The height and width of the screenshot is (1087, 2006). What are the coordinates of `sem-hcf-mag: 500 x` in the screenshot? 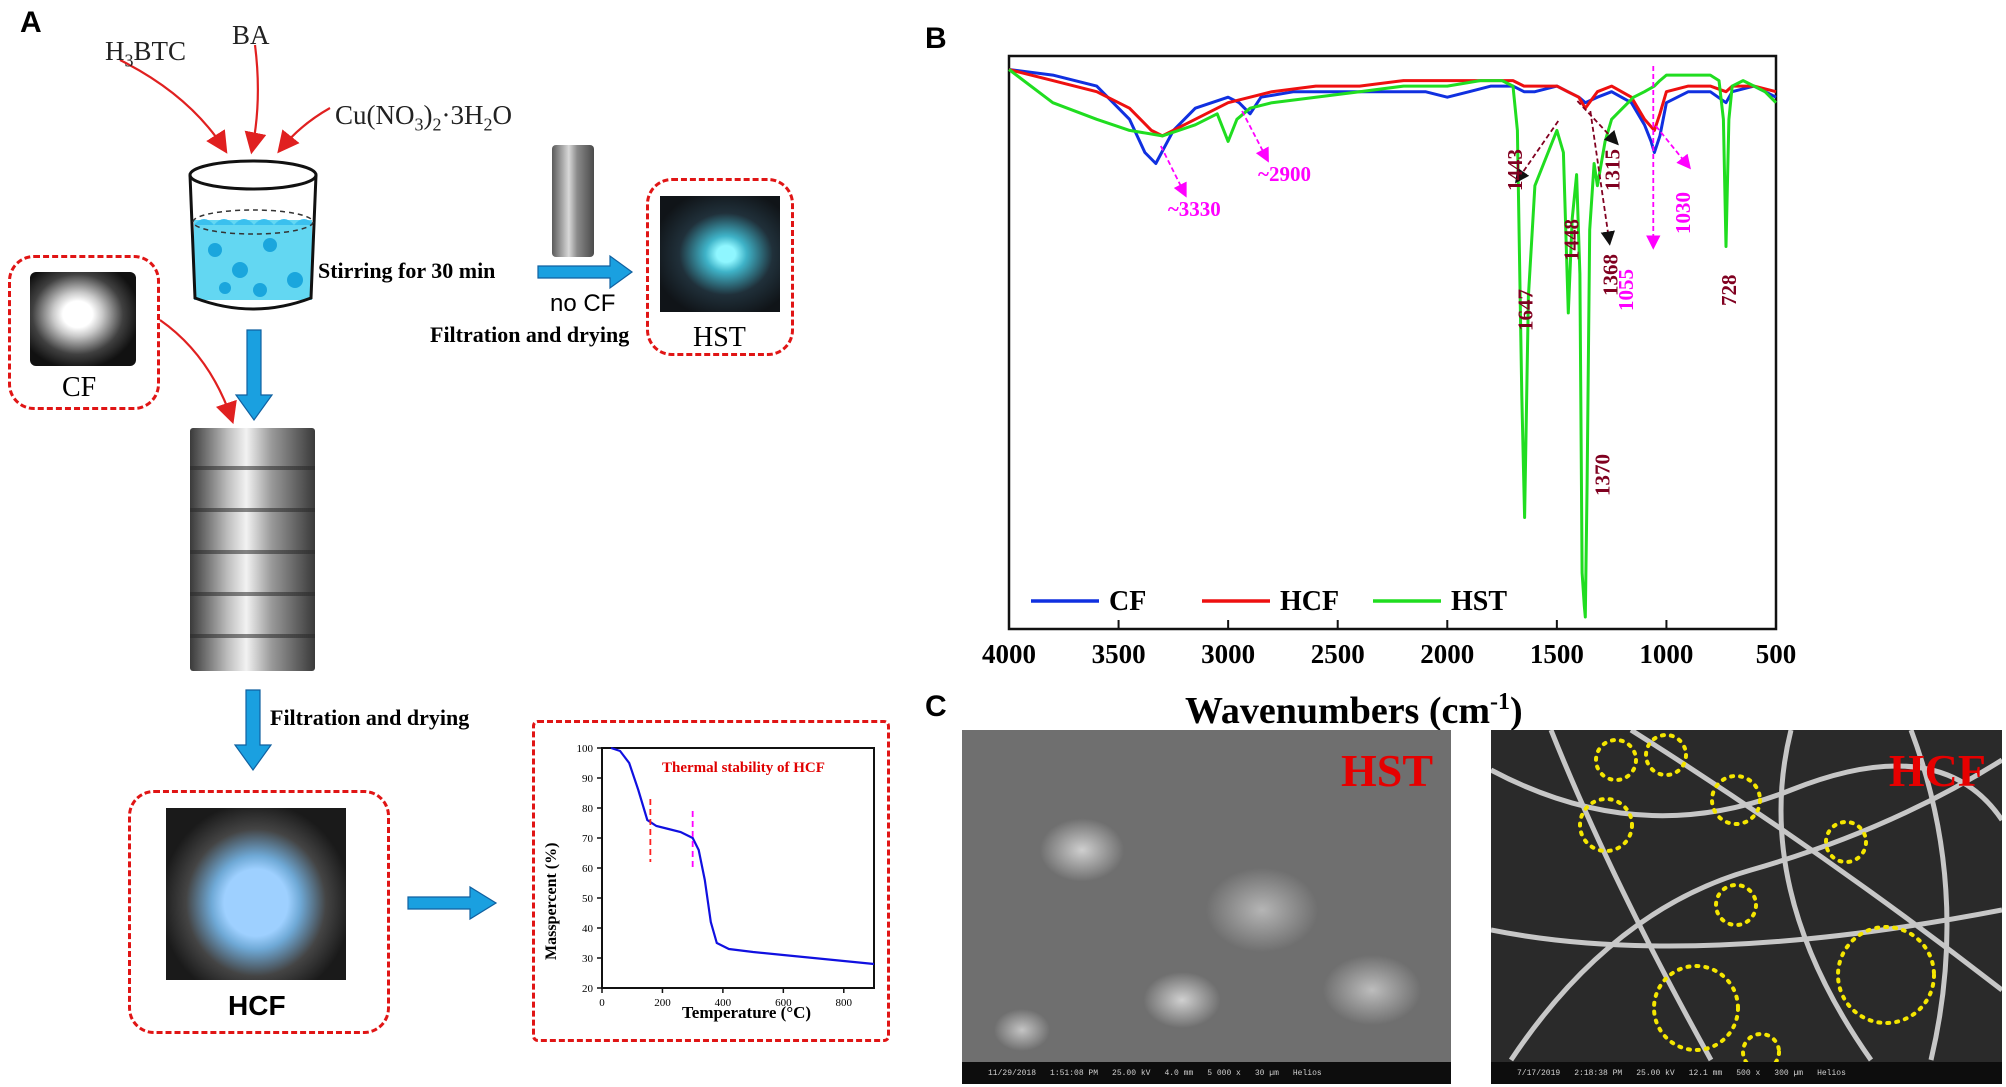 It's located at (1748, 1073).